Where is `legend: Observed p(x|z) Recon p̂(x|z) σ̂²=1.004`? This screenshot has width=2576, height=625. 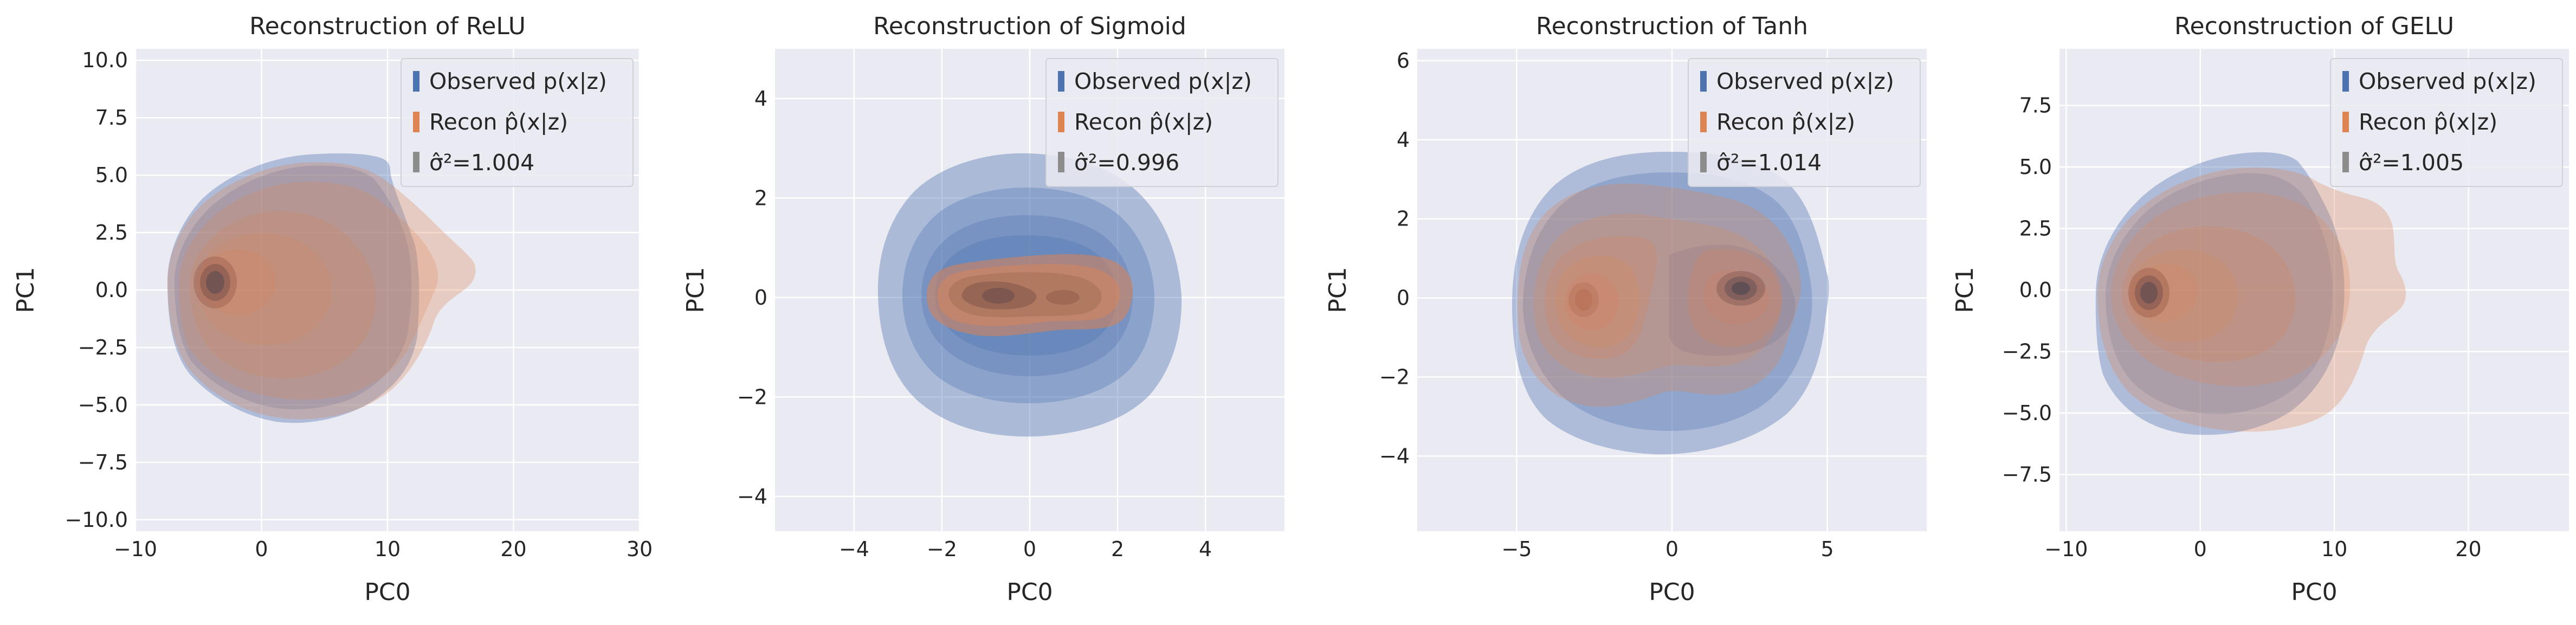
legend: Observed p(x|z) Recon p̂(x|z) σ̂²=1.004 is located at coordinates (517, 122).